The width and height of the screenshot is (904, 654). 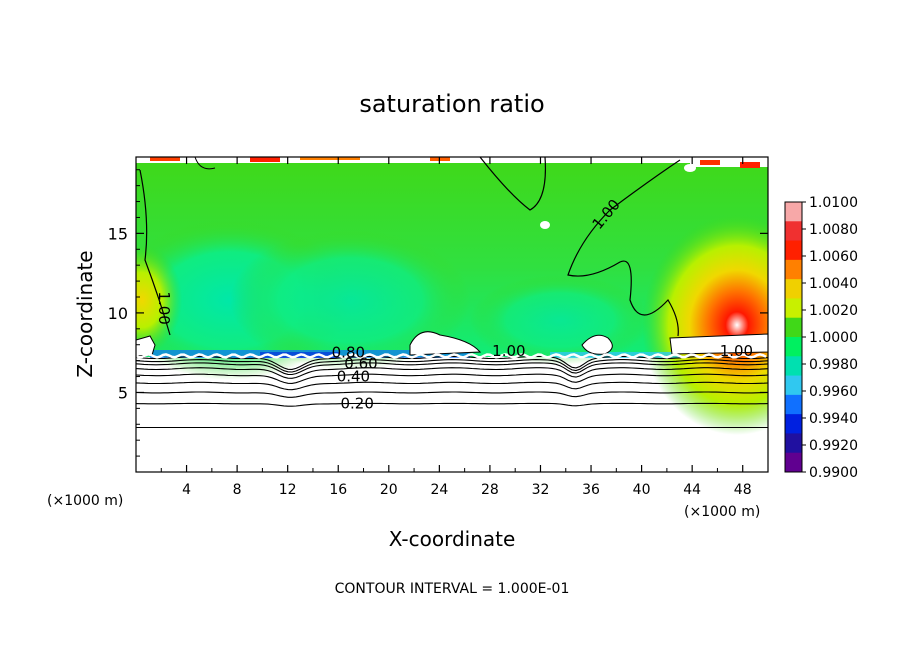 What do you see at coordinates (118, 233) in the screenshot?
I see `y-tick-label-2: 15` at bounding box center [118, 233].